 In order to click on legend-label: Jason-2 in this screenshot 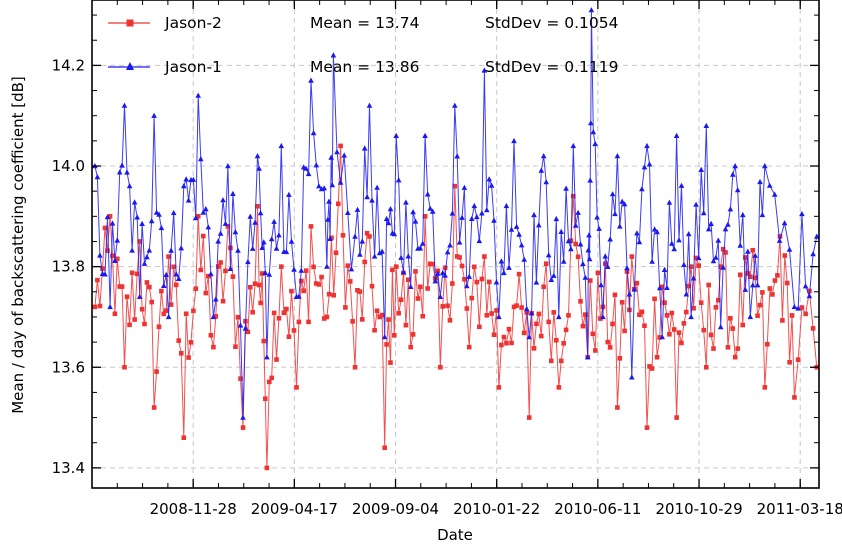, I will do `click(193, 23)`.